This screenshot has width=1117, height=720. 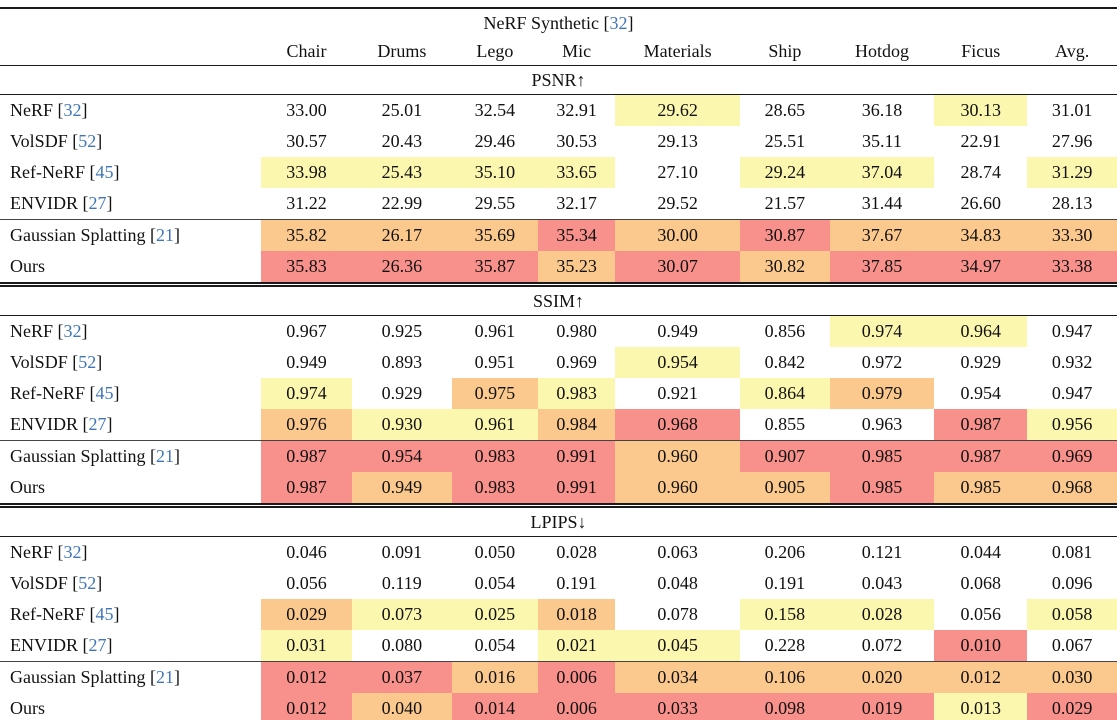 What do you see at coordinates (882, 172) in the screenshot?
I see `value-cell: 37.04` at bounding box center [882, 172].